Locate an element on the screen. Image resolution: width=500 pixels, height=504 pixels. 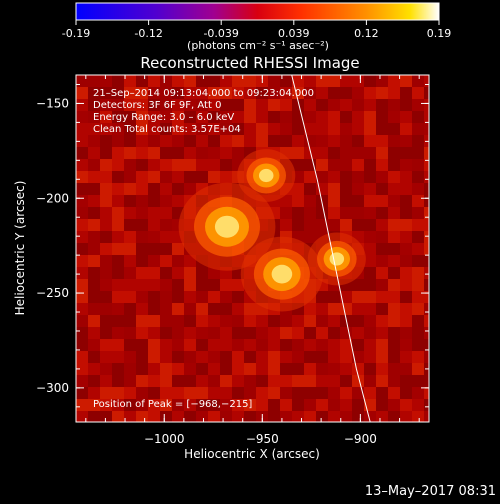
colorbar-tick-label: -0.039 is located at coordinates (220, 33).